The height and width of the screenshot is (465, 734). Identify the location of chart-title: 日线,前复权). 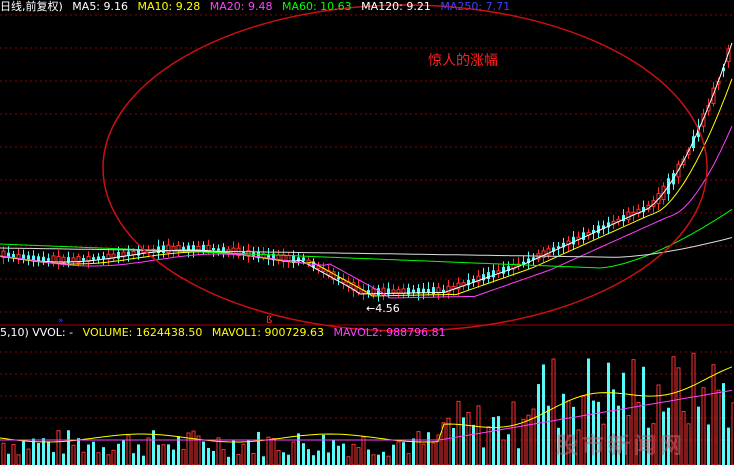
(31, 6).